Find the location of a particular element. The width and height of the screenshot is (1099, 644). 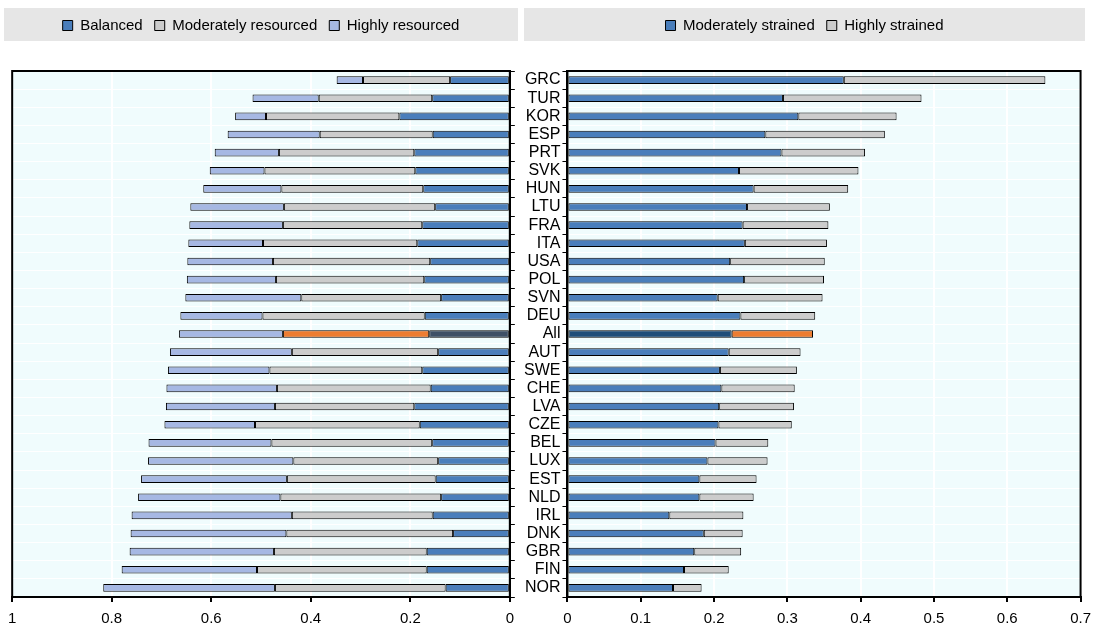

y-tick-label: SVK is located at coordinates (544, 170).